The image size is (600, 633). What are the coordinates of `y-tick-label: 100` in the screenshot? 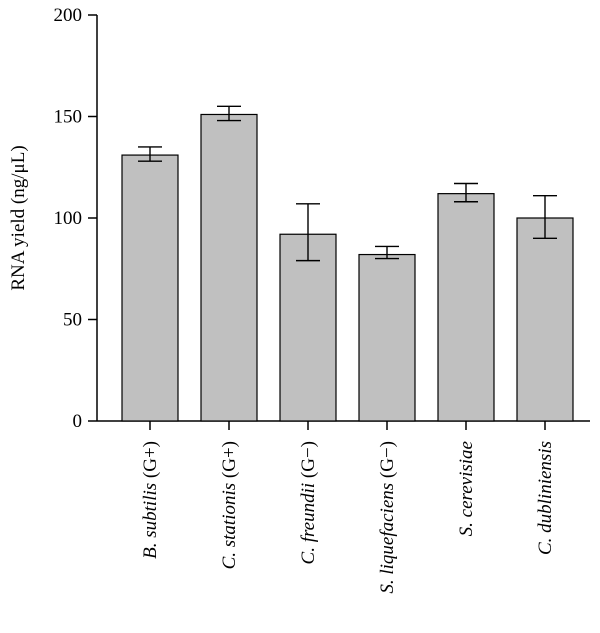 It's located at (68, 218).